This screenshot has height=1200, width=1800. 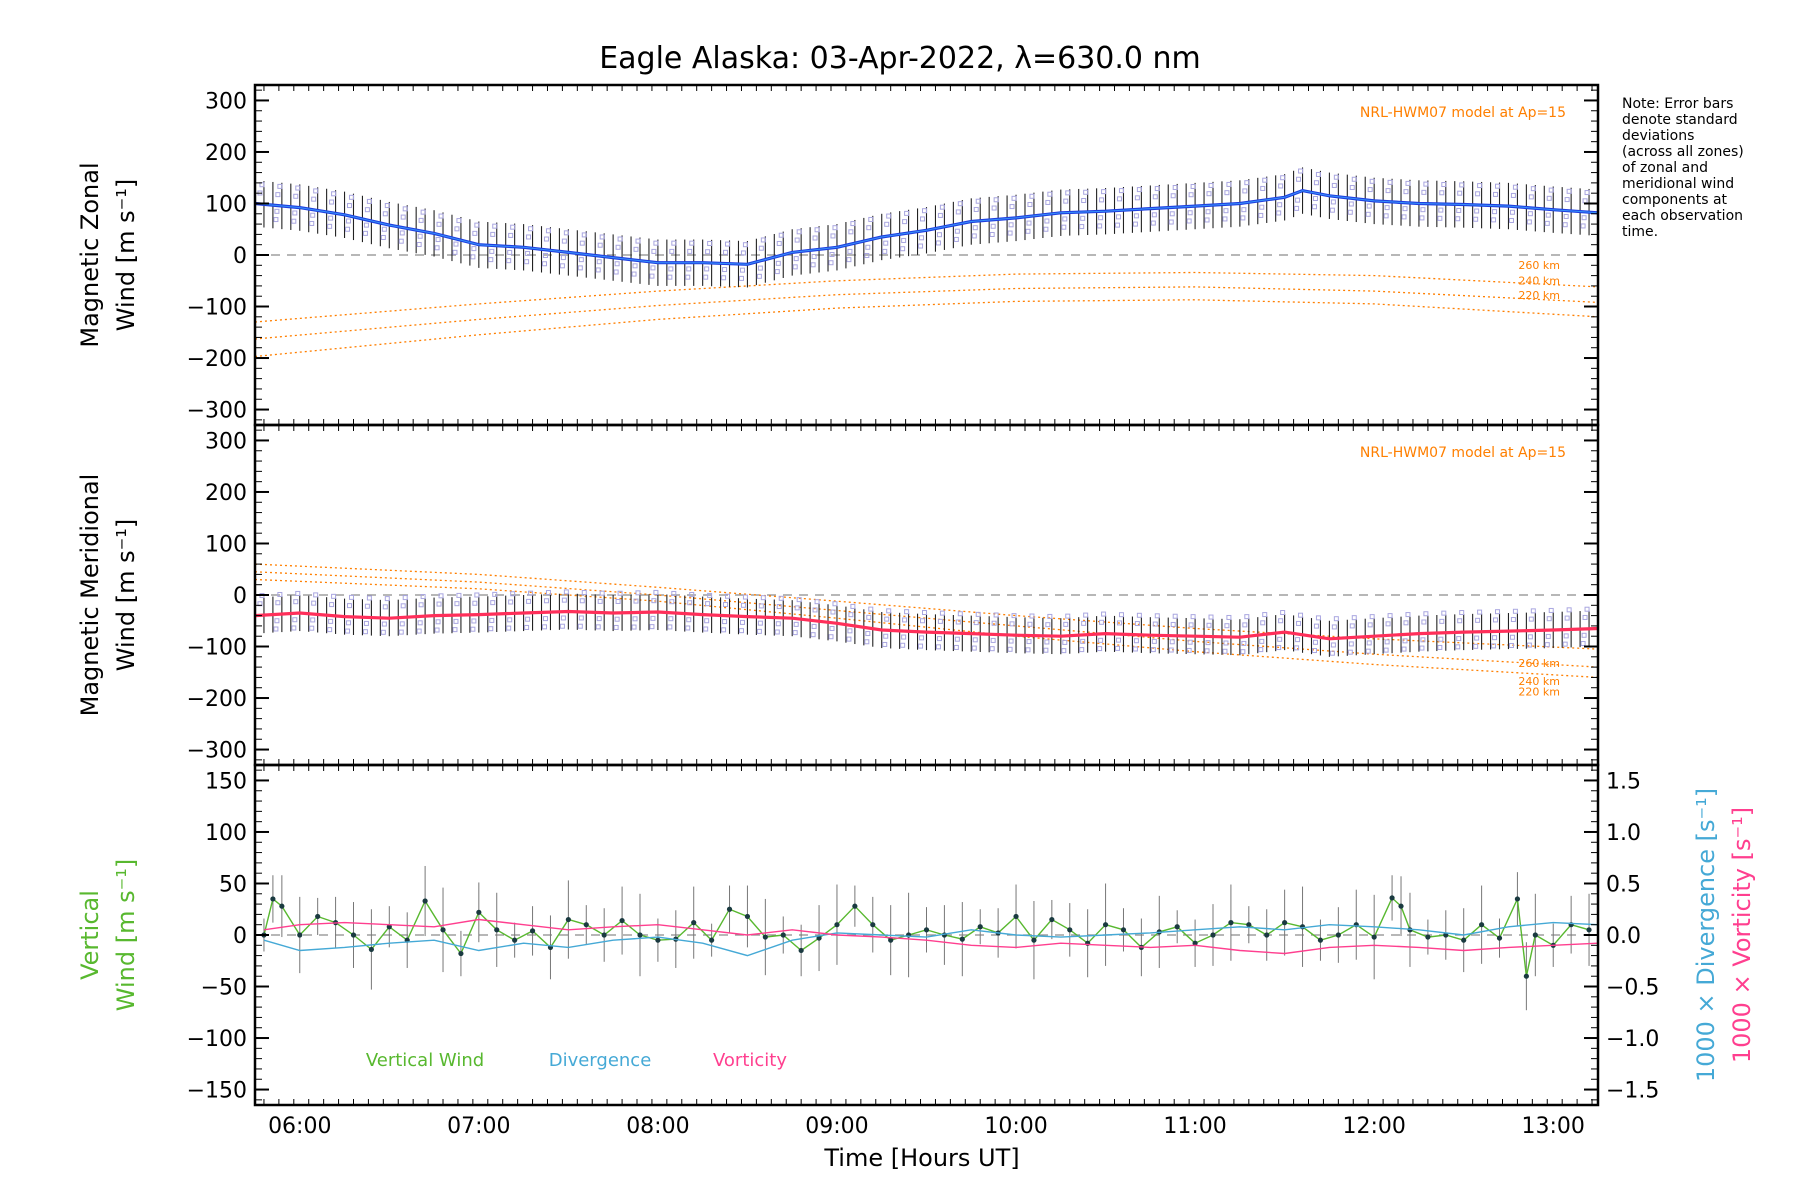 I want to click on y2-tick-label: 1.5, so click(x=1623, y=781).